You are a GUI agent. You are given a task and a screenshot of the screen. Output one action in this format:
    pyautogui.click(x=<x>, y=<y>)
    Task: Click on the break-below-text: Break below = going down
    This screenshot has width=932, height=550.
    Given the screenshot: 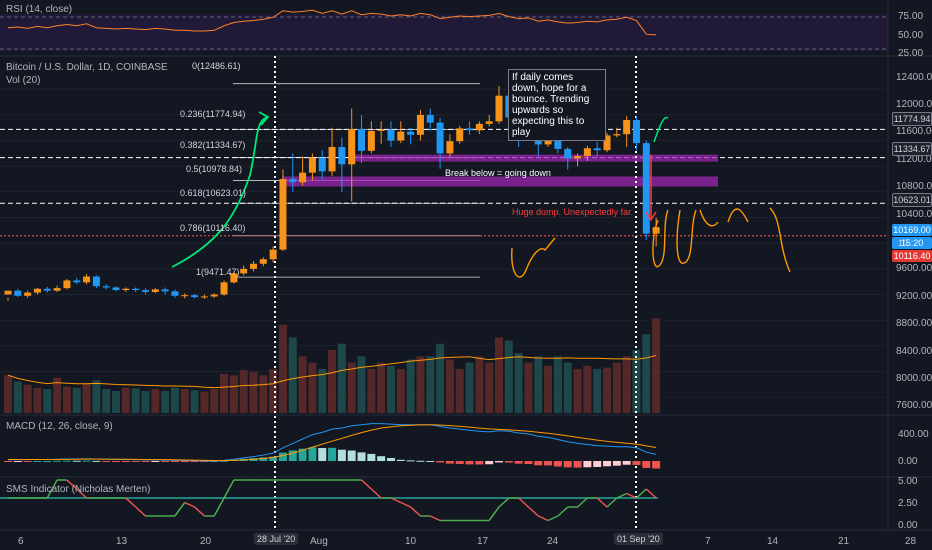 What is the action you would take?
    pyautogui.click(x=498, y=173)
    